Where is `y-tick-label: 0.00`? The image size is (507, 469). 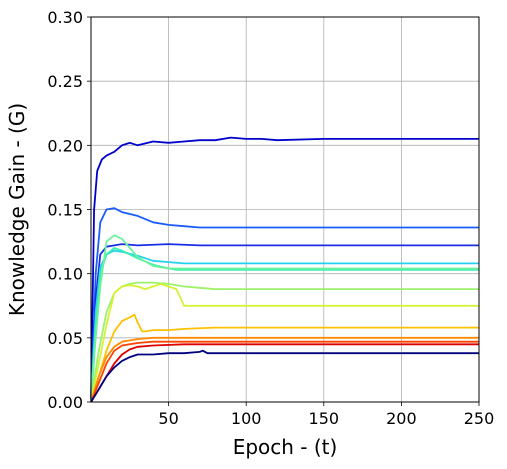
y-tick-label: 0.00 is located at coordinates (65, 402).